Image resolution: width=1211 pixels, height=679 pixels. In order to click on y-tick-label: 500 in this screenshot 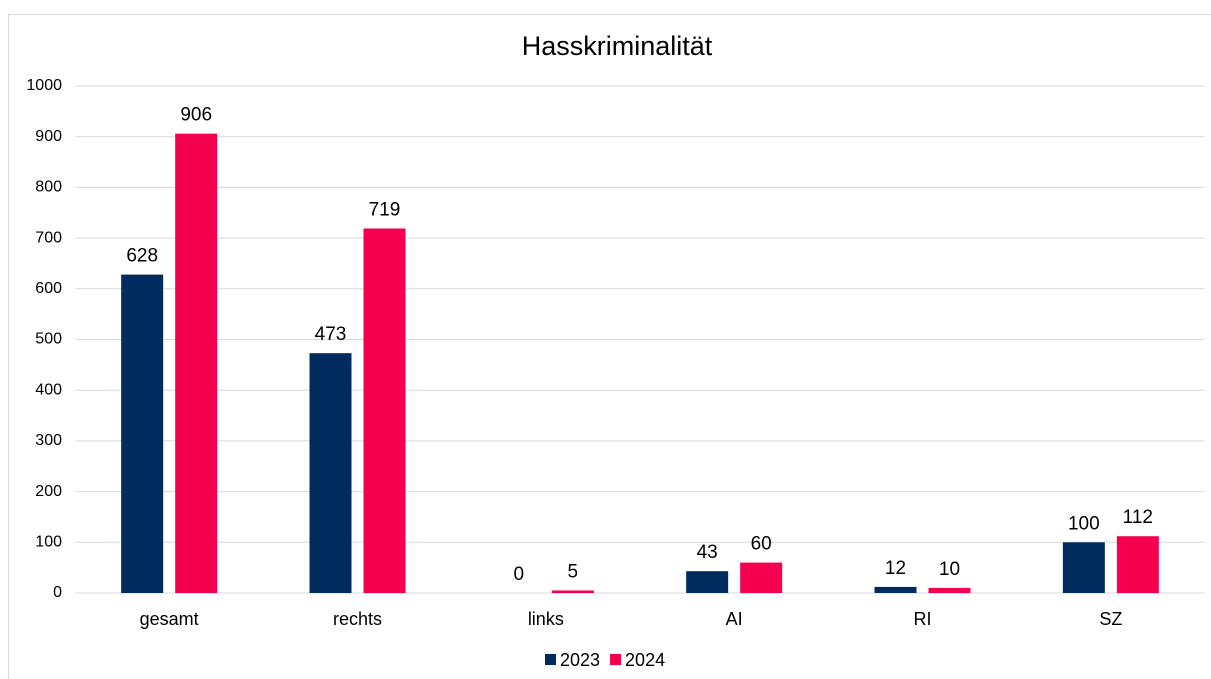, I will do `click(48, 339)`.